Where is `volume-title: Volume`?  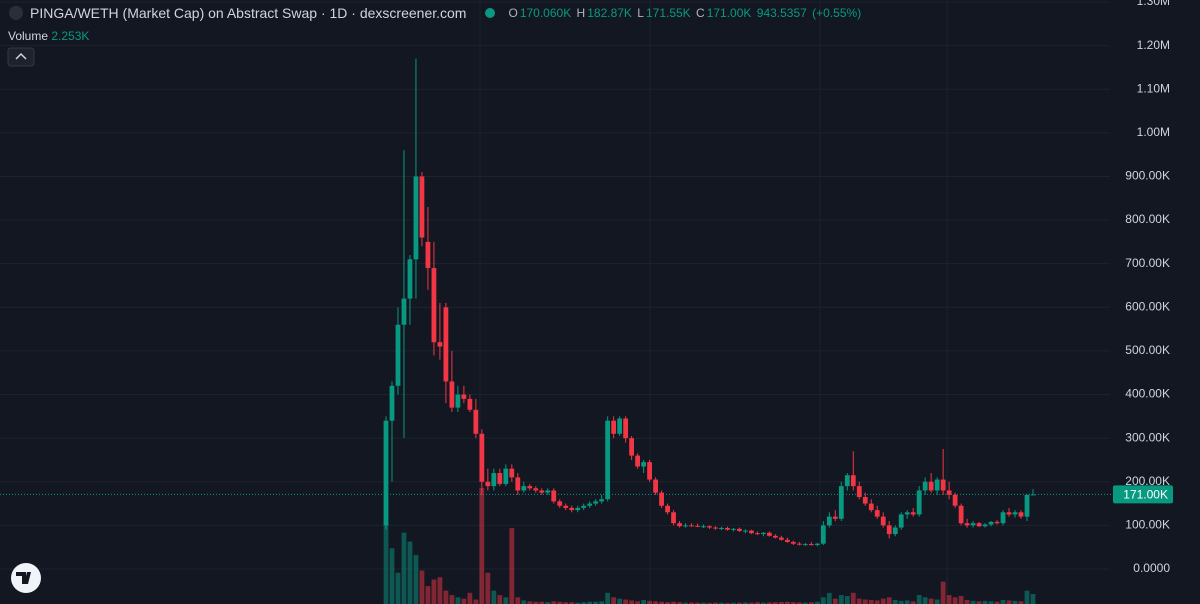
volume-title: Volume is located at coordinates (28, 36).